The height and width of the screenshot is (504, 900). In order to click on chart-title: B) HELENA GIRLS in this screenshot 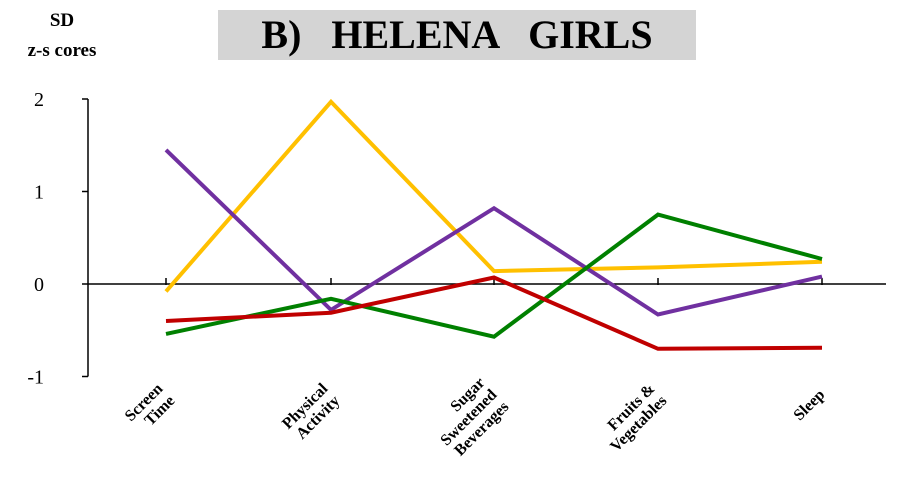, I will do `click(457, 34)`.